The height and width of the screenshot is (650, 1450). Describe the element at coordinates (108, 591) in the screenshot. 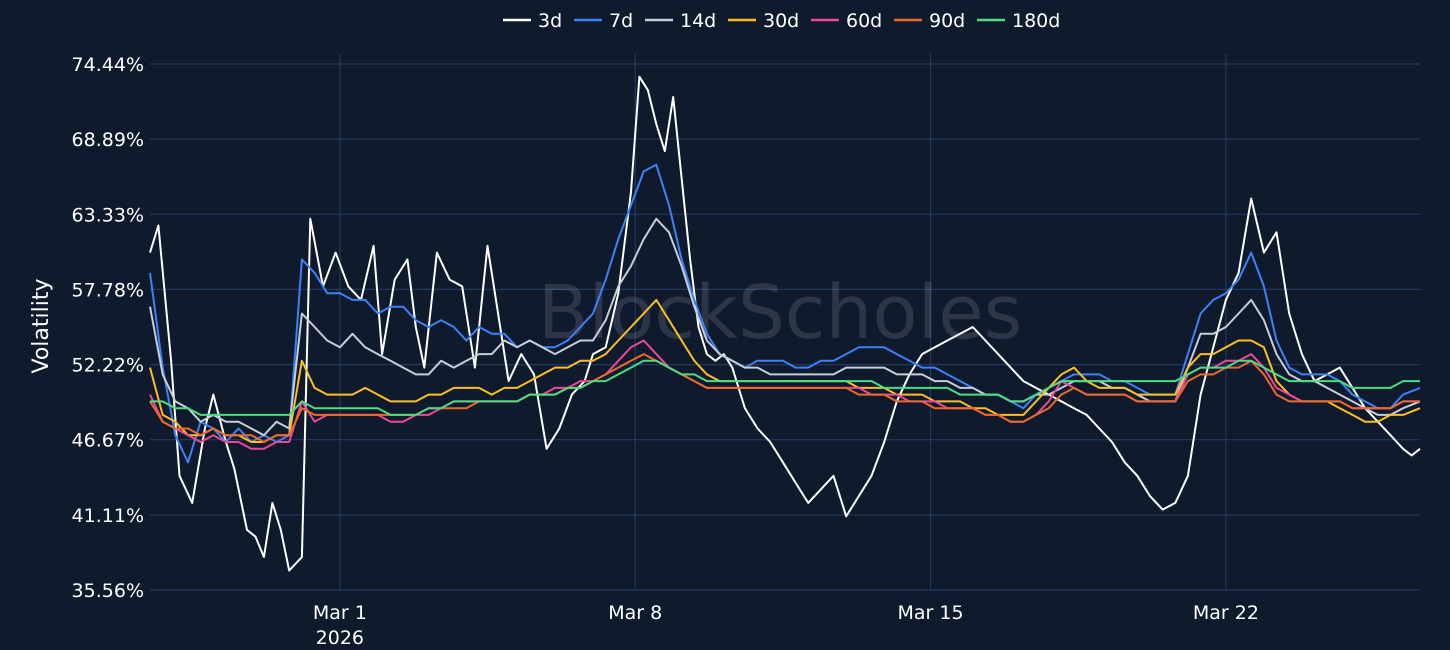

I see `y-tick-label: 35.56%` at that location.